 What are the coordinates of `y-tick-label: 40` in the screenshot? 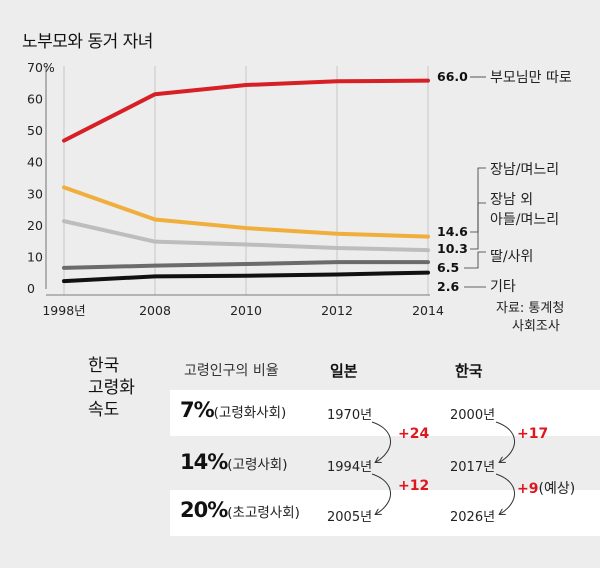 It's located at (35, 162).